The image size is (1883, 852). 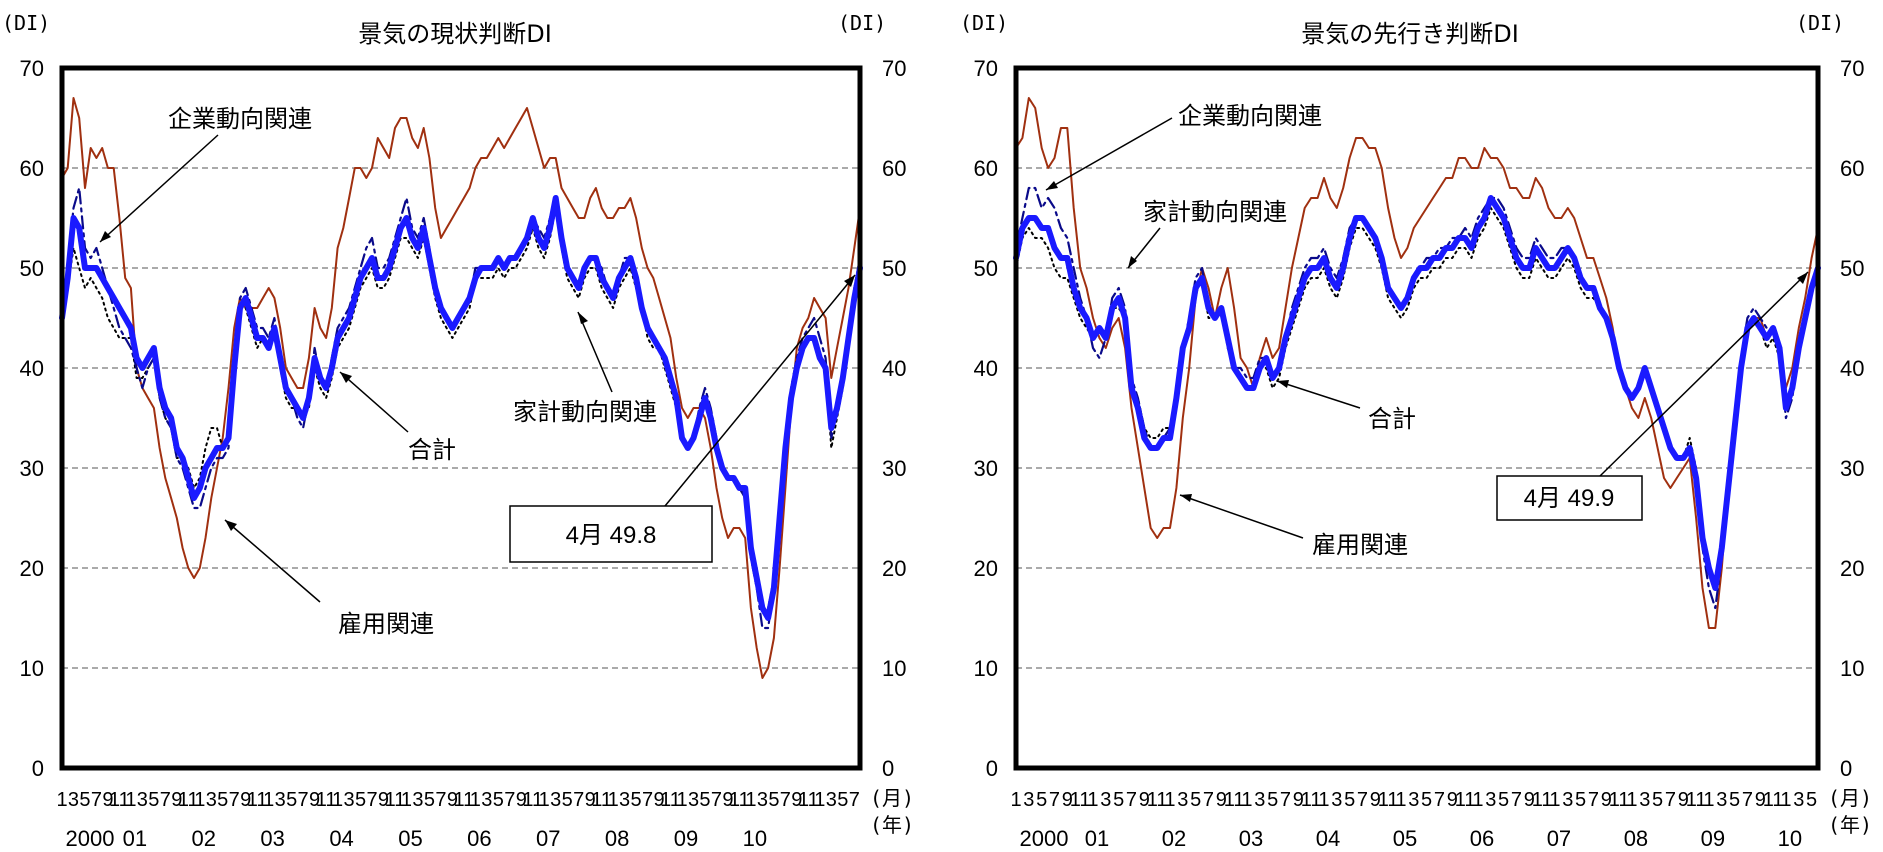 I want to click on y-unit-right: (DI), so click(x=1820, y=23).